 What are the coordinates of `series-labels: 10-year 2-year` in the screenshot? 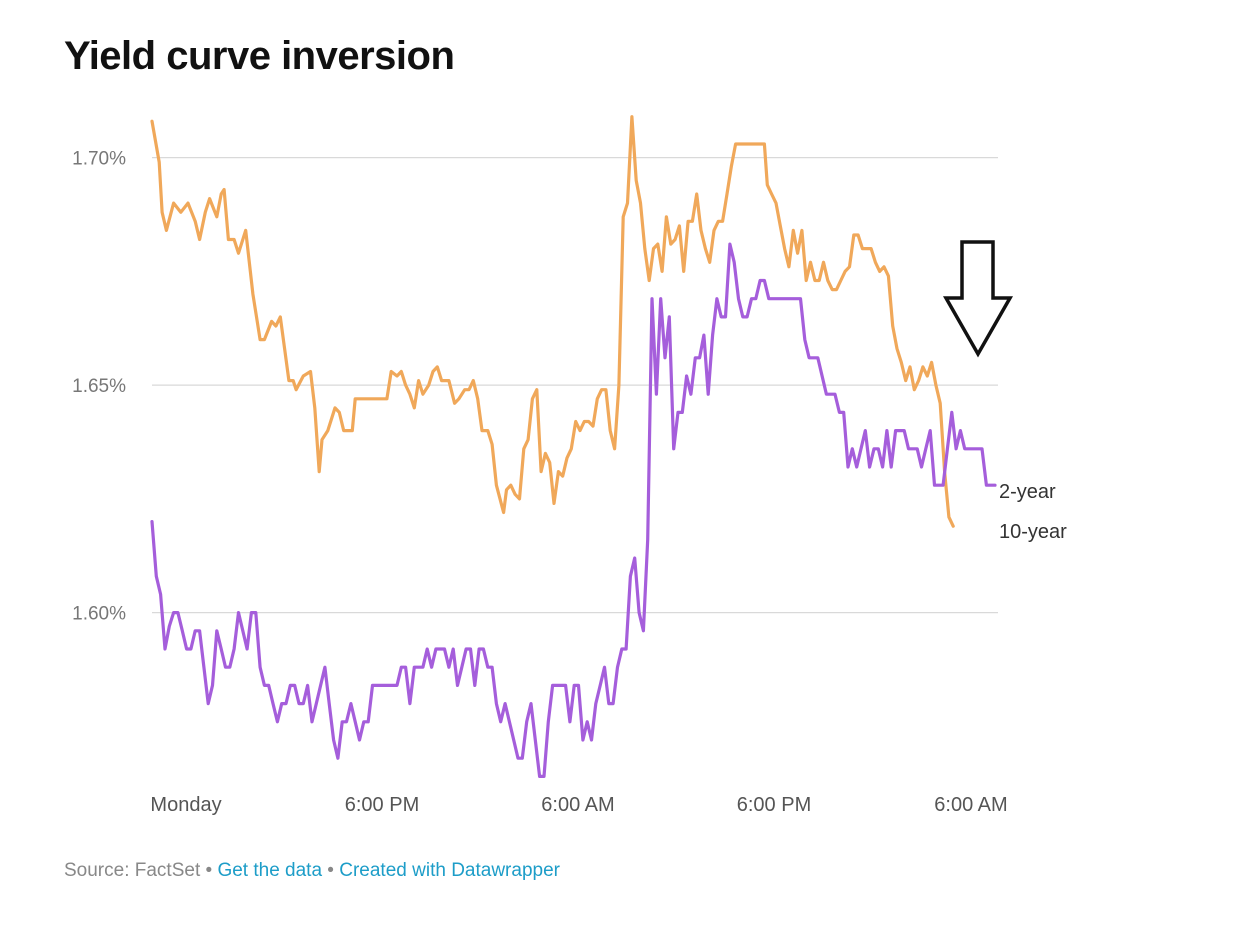 It's located at (1033, 512).